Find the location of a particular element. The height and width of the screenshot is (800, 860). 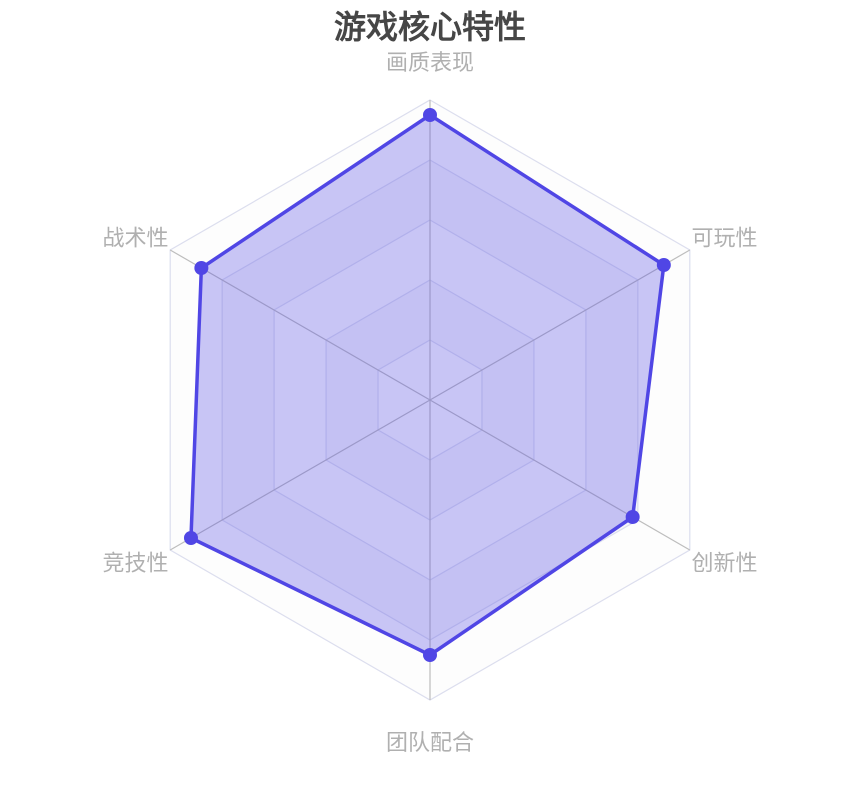

axis-label: 可玩性 is located at coordinates (724, 239).